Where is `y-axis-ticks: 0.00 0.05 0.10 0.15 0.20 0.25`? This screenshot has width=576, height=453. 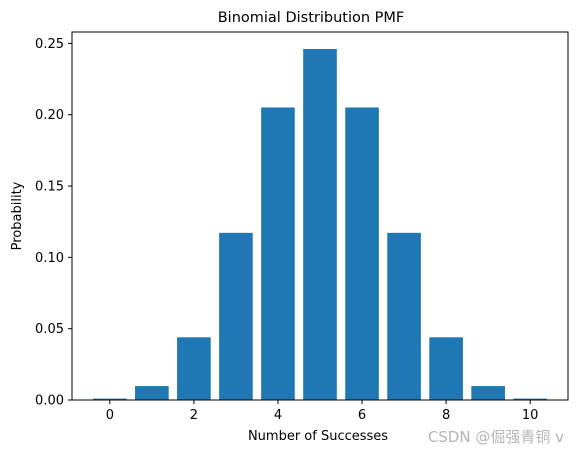 y-axis-ticks: 0.00 0.05 0.10 0.15 0.20 0.25 is located at coordinates (53, 223).